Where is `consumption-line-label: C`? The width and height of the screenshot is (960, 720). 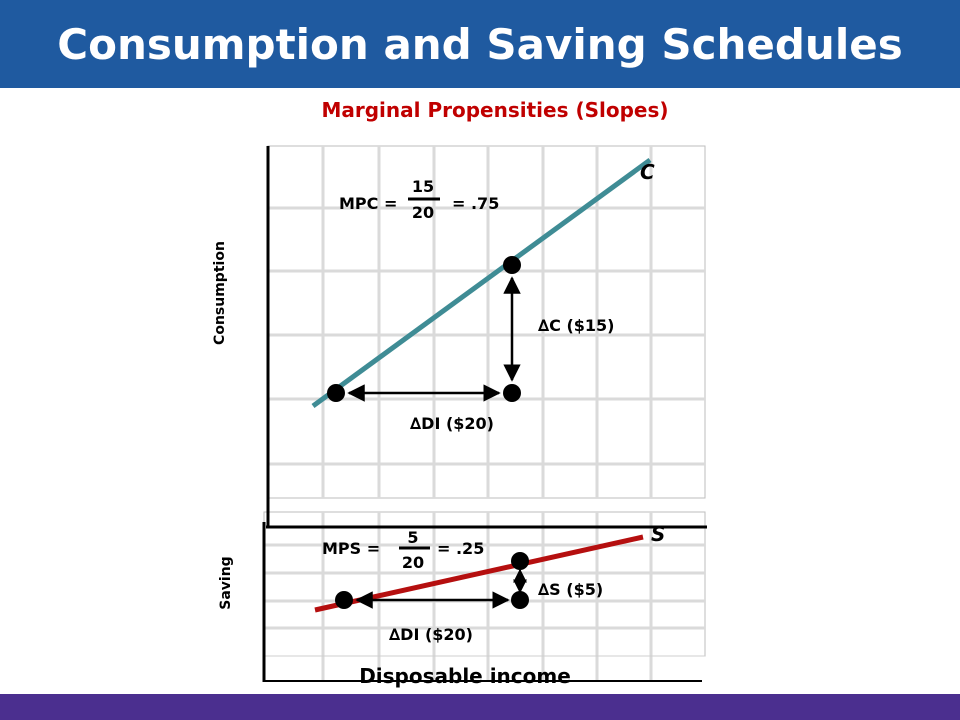
consumption-line-label: C is located at coordinates (647, 172).